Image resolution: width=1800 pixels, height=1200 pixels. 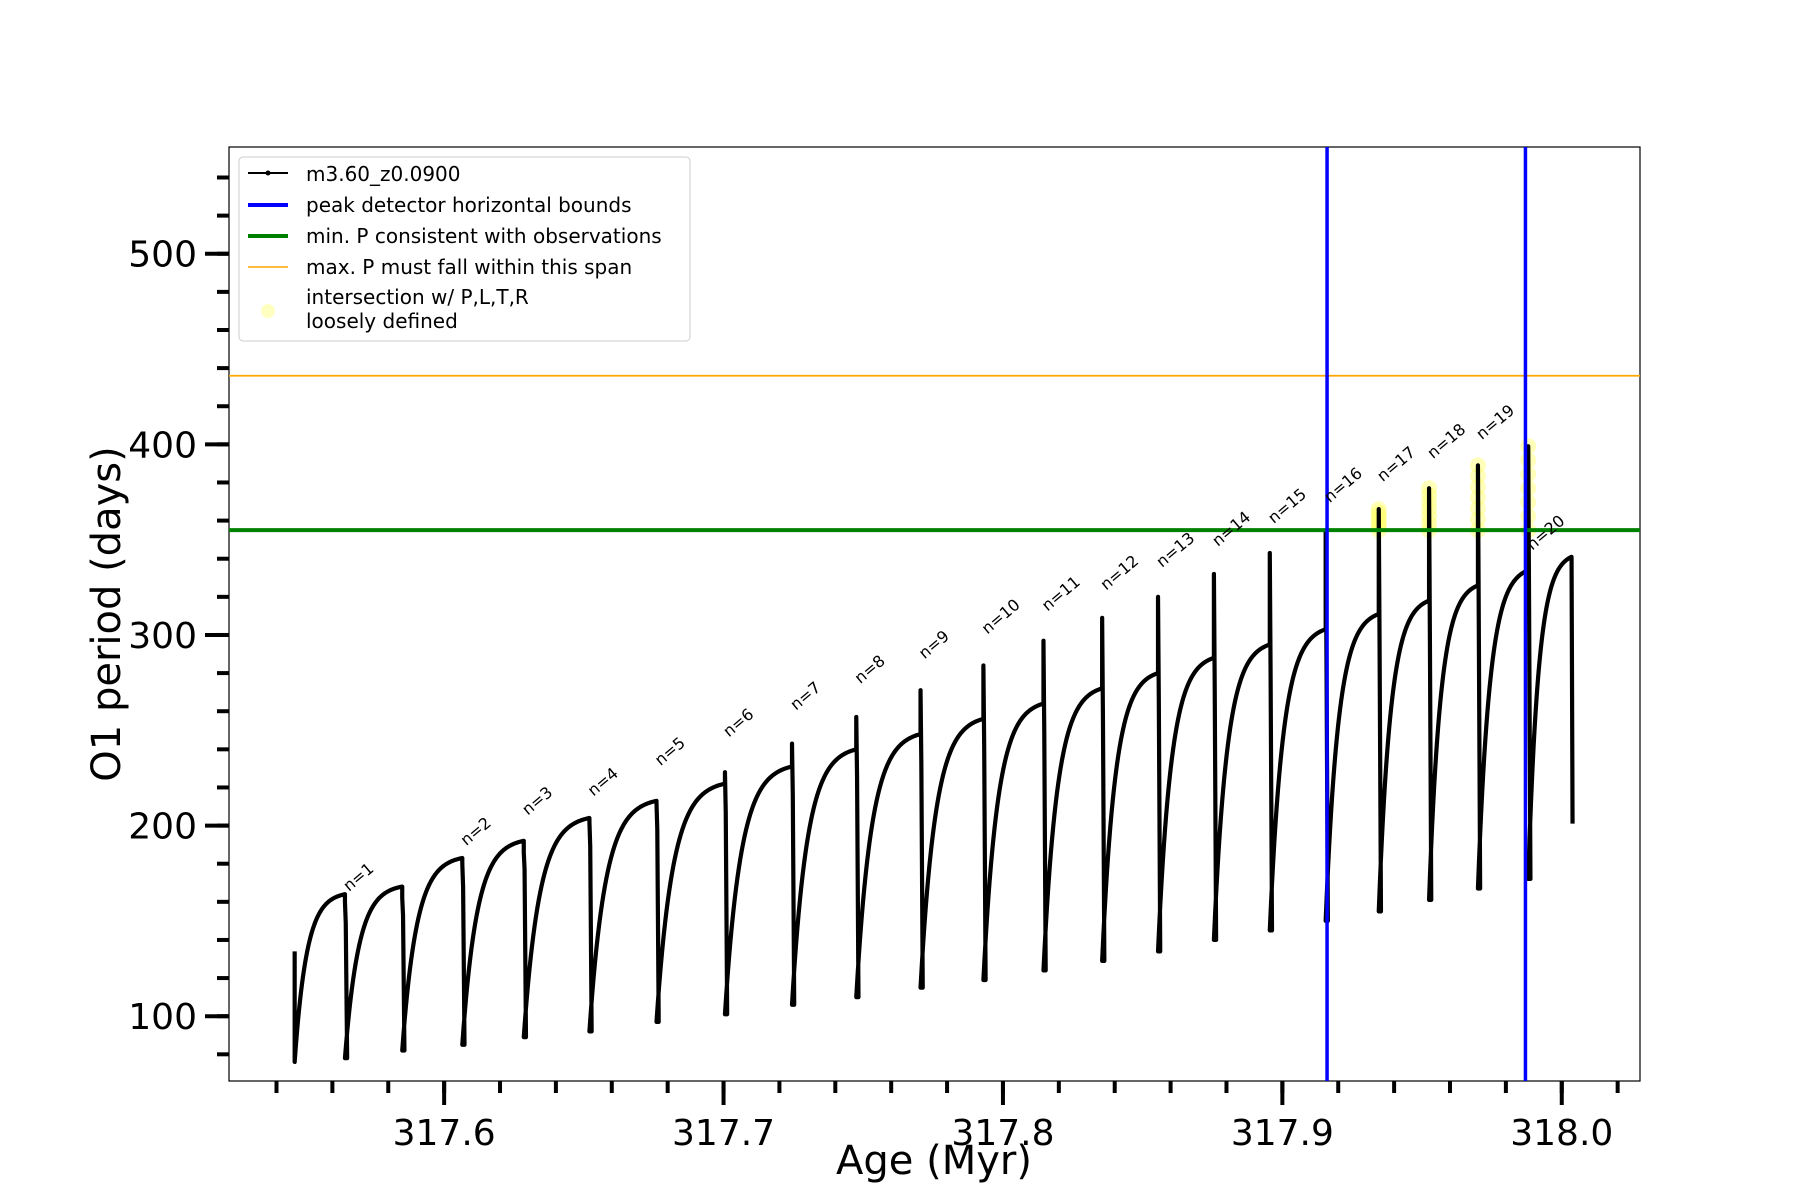 What do you see at coordinates (268, 311) in the screenshot?
I see `legend-swatch-intersection` at bounding box center [268, 311].